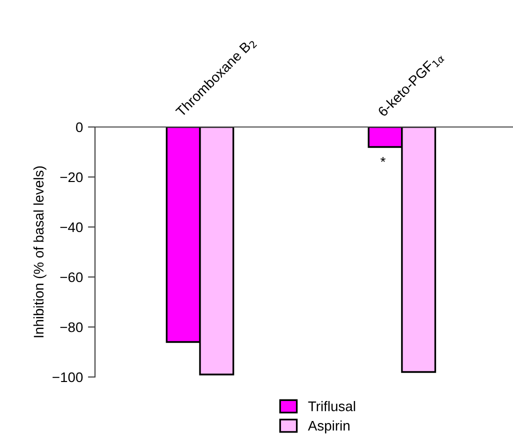 The width and height of the screenshot is (513, 438). I want to click on y-tick-label: 0, so click(79, 127).